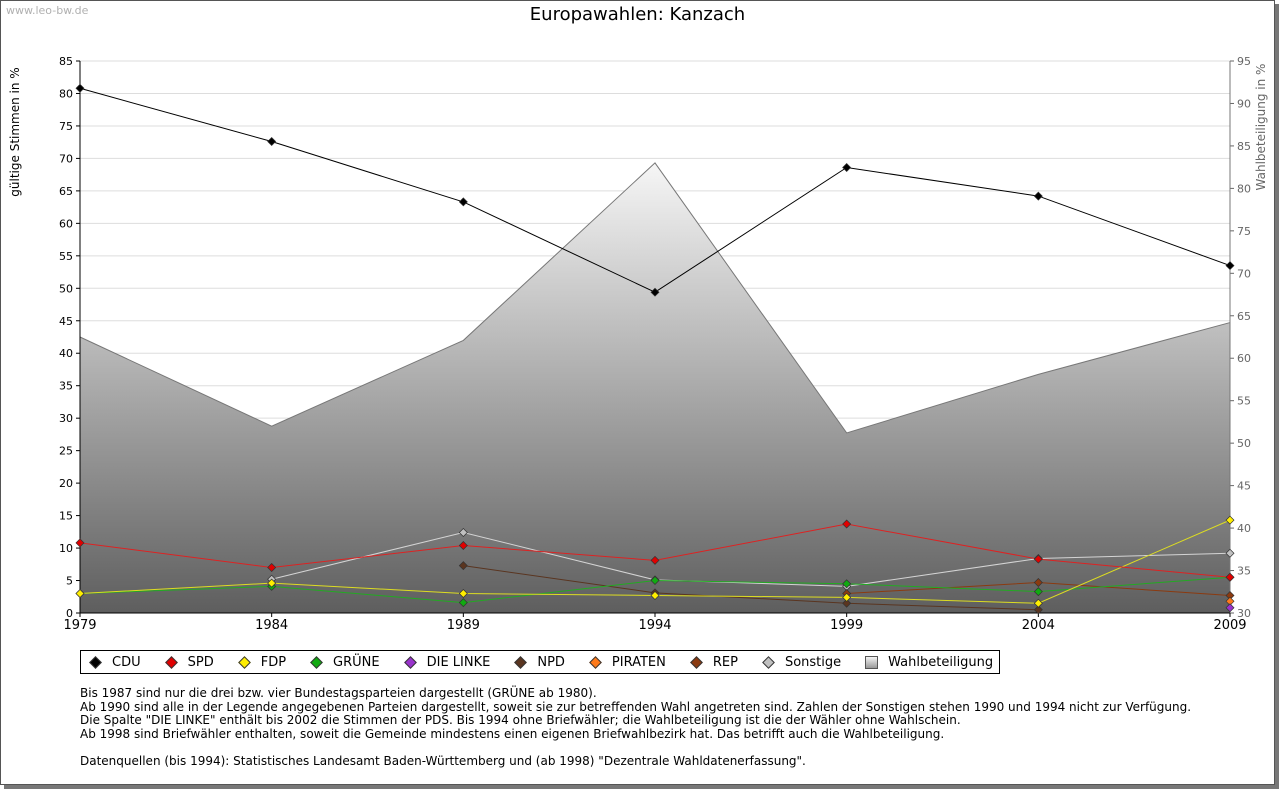 The width and height of the screenshot is (1280, 791). Describe the element at coordinates (271, 625) in the screenshot. I see `x-tick-label: 1984` at that location.